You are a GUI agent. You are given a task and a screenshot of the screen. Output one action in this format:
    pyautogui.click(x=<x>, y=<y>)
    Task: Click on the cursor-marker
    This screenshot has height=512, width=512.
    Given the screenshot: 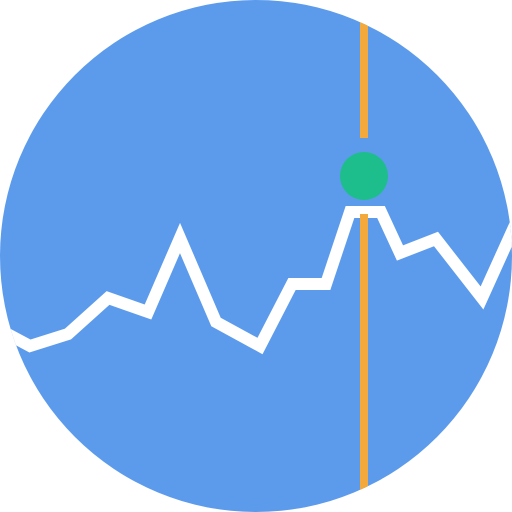 What is the action you would take?
    pyautogui.click(x=364, y=176)
    